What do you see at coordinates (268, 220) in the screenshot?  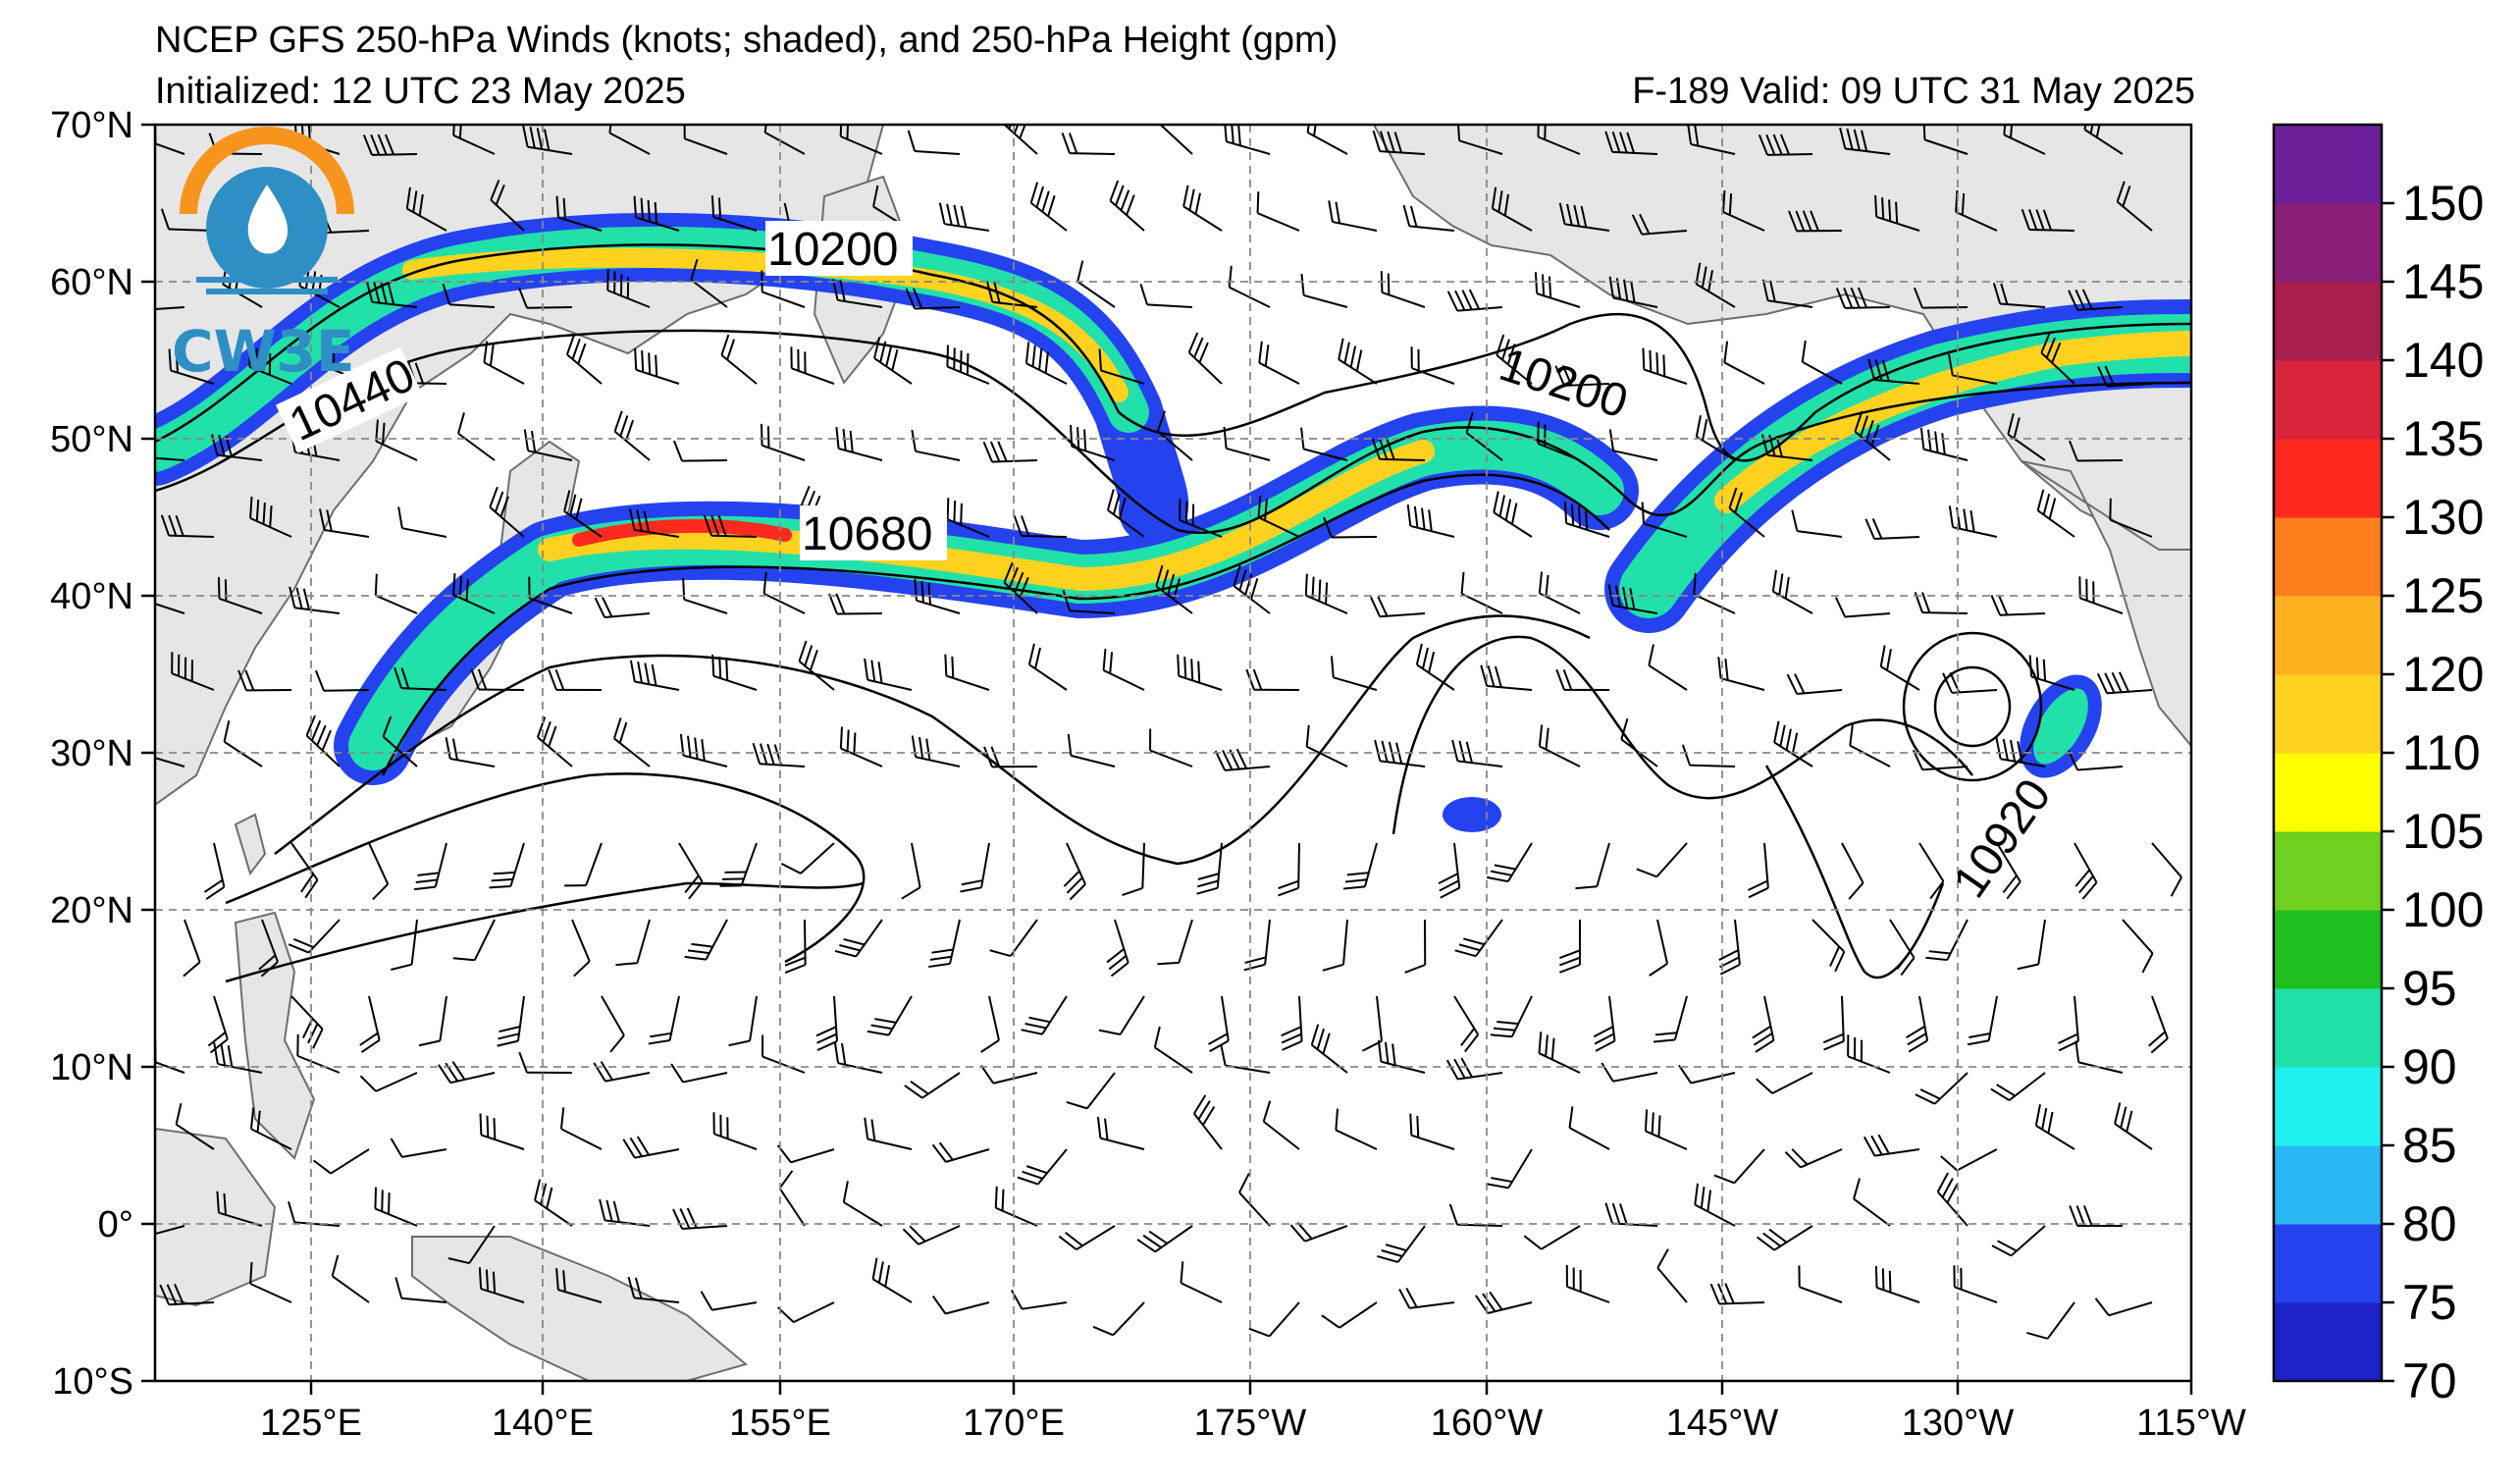 I see `logo-drop-icon` at bounding box center [268, 220].